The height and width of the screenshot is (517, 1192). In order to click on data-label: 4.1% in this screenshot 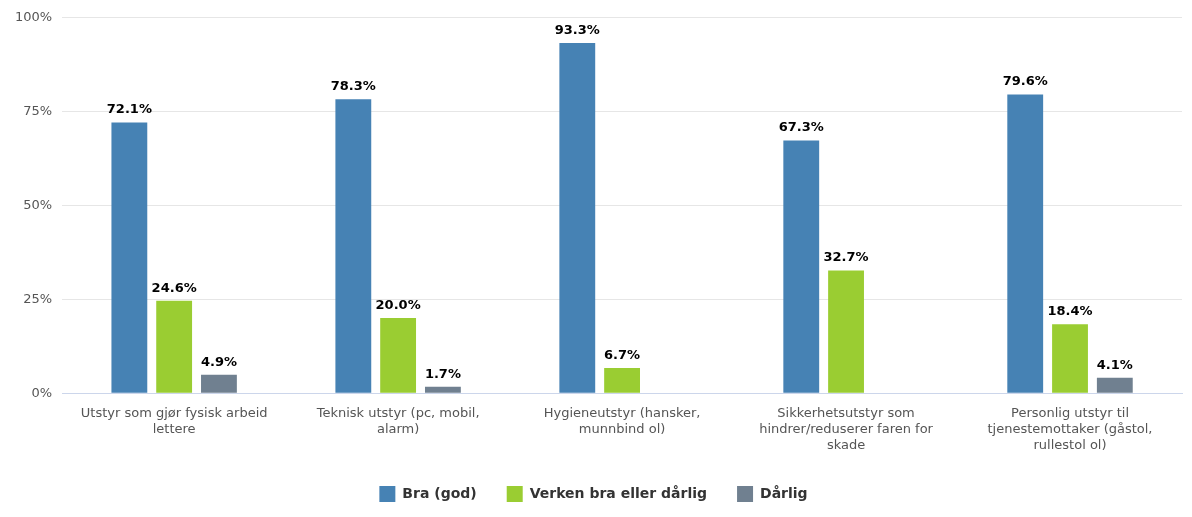, I will do `click(1114, 364)`.